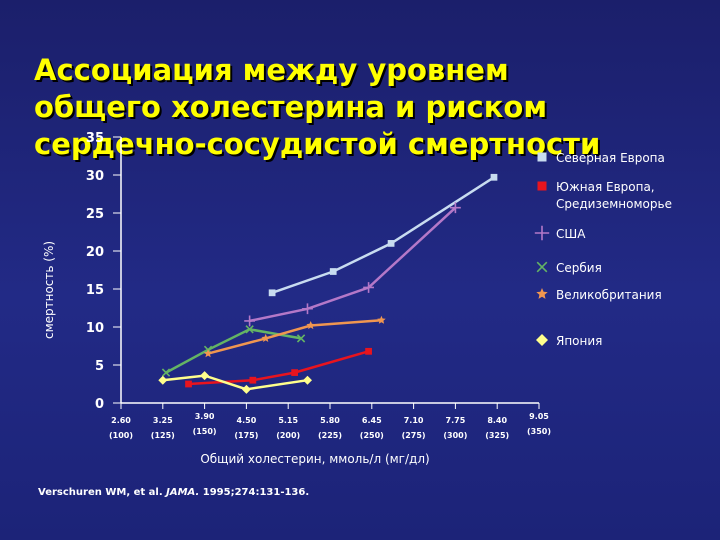 The width and height of the screenshot is (720, 540). I want to click on legend-label: Япония, so click(579, 341).